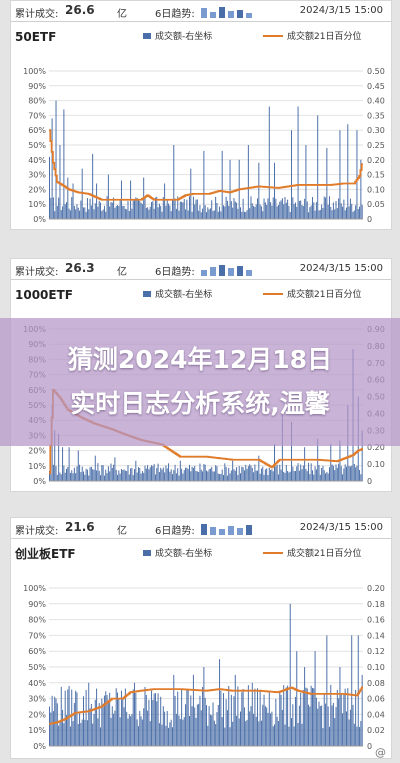 The height and width of the screenshot is (763, 400). Describe the element at coordinates (183, 36) in the screenshot. I see `legend-label-volume: 成交额-右坐标` at that location.